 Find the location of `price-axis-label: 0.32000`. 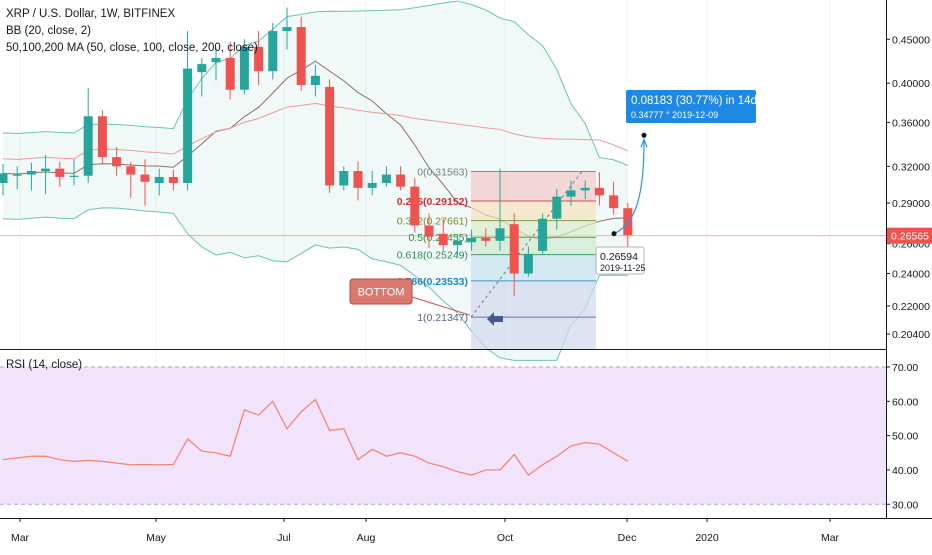

price-axis-label: 0.32000 is located at coordinates (911, 167).